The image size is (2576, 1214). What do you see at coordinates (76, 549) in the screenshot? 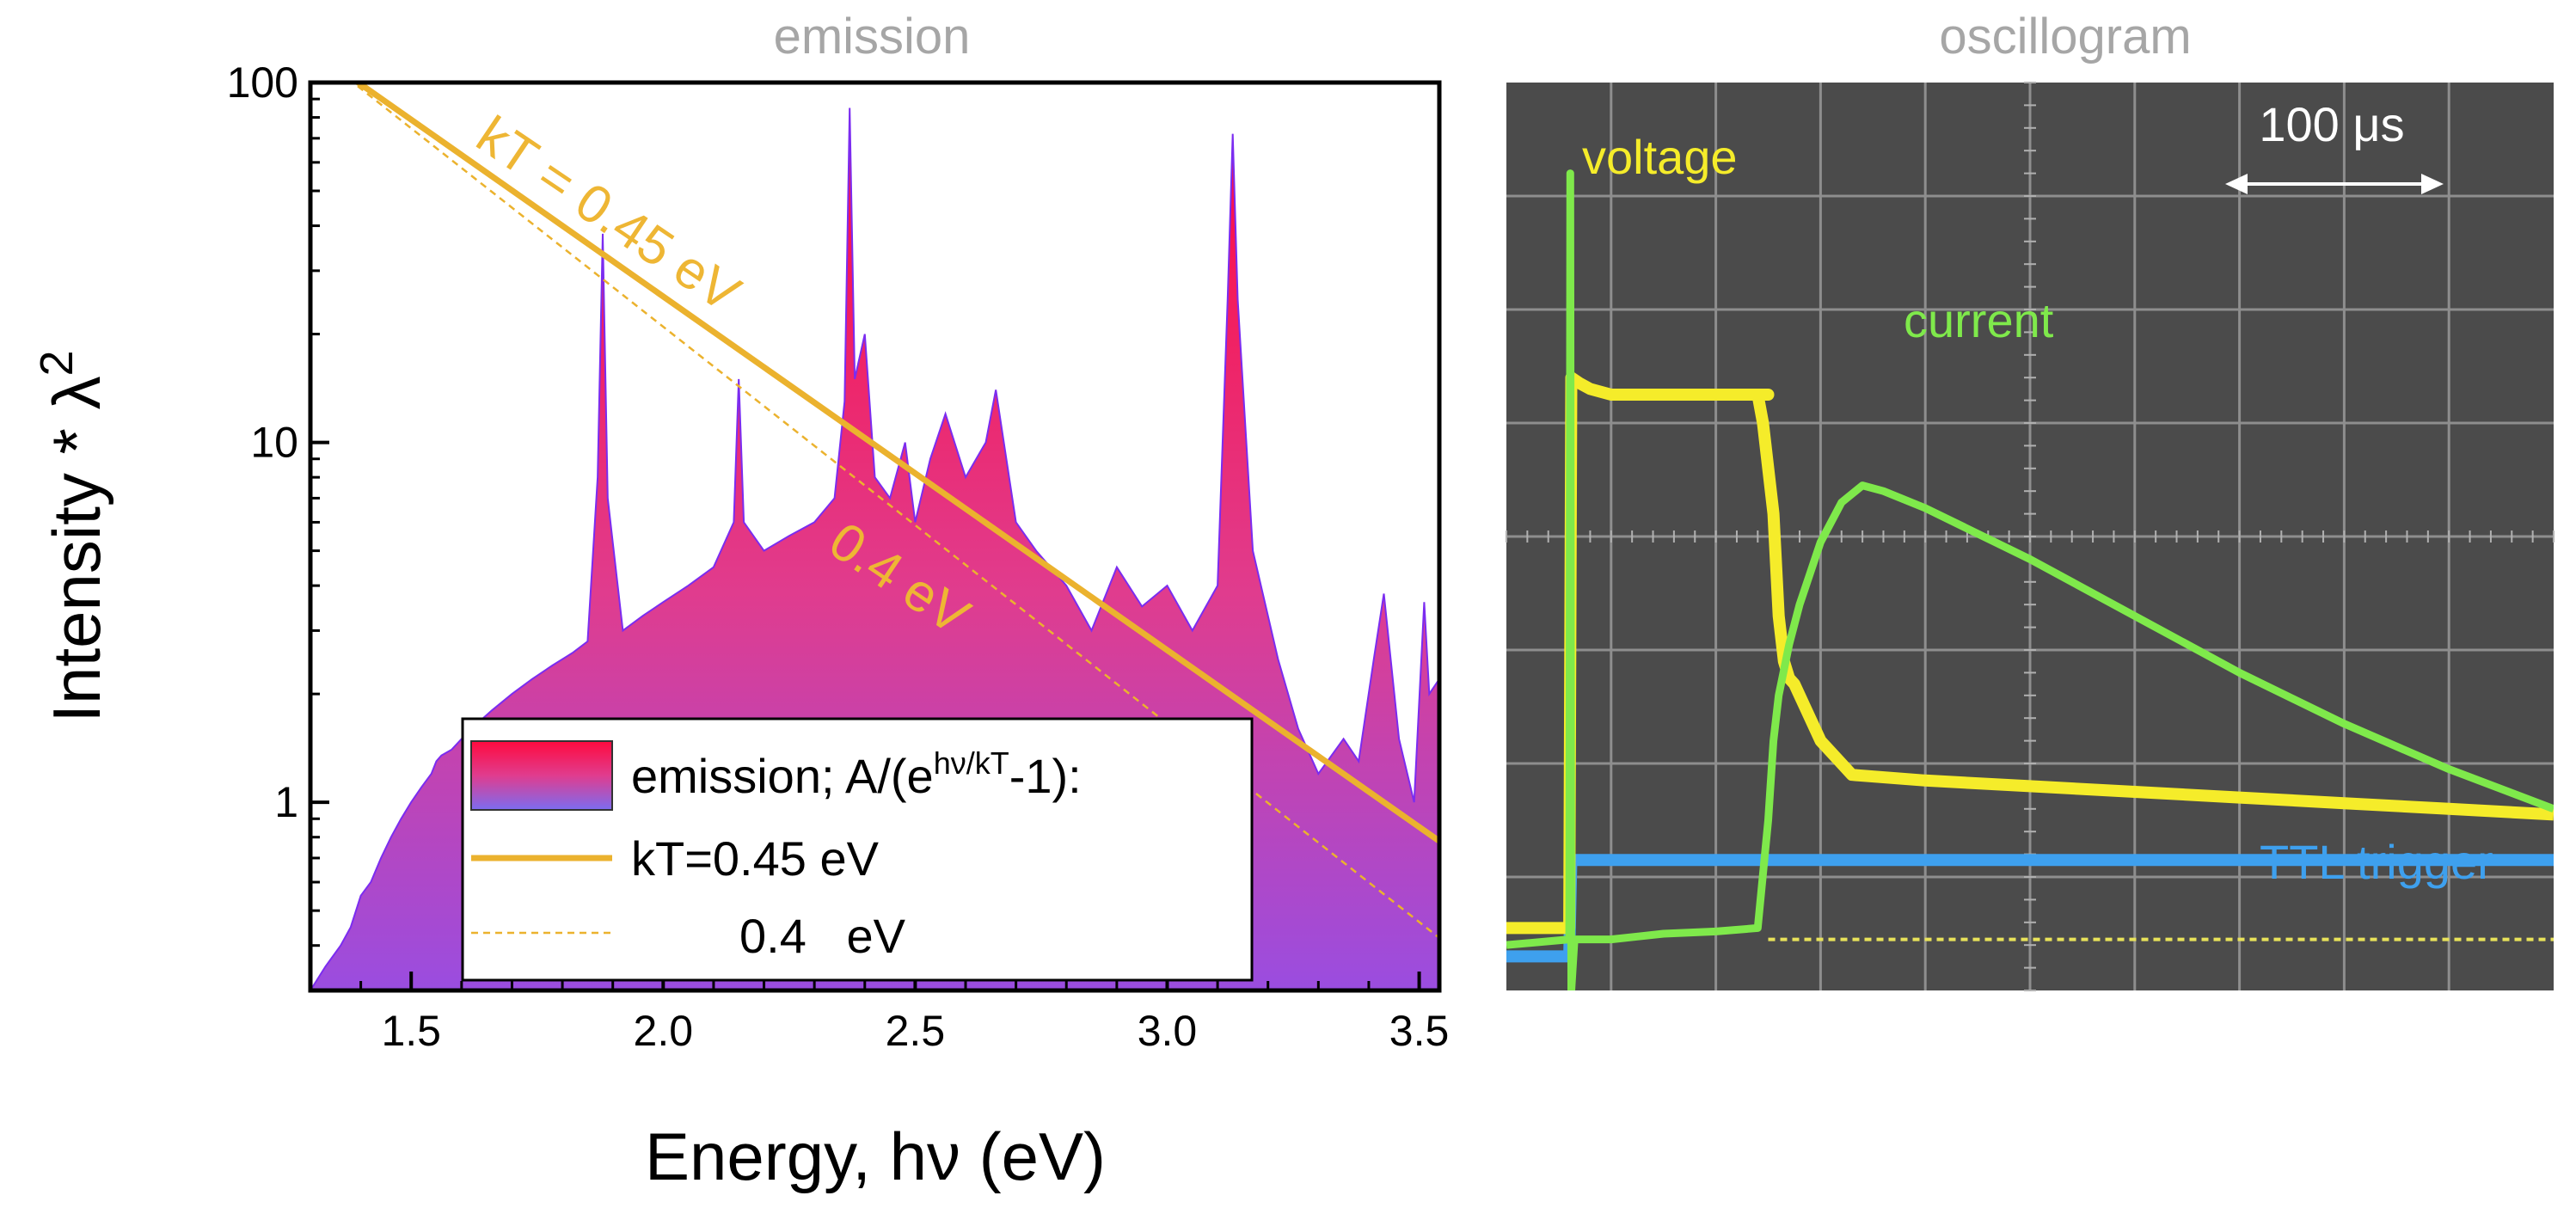
I see `y-axis-label-main: Intensity * λ` at bounding box center [76, 549].